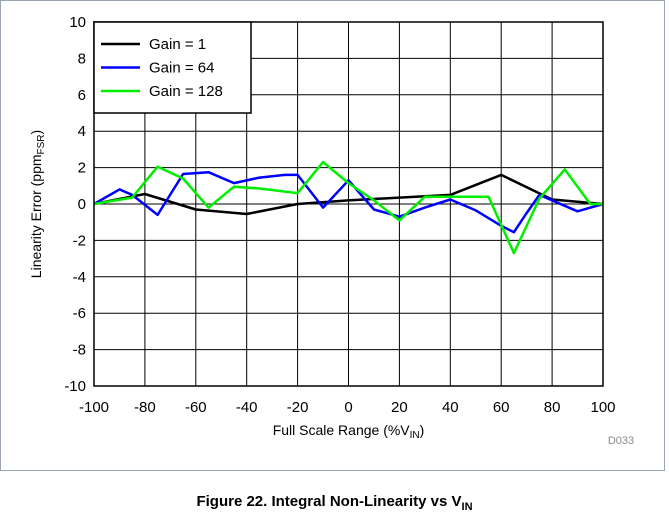  Describe the element at coordinates (79, 313) in the screenshot. I see `y-tick-label: -6` at that location.